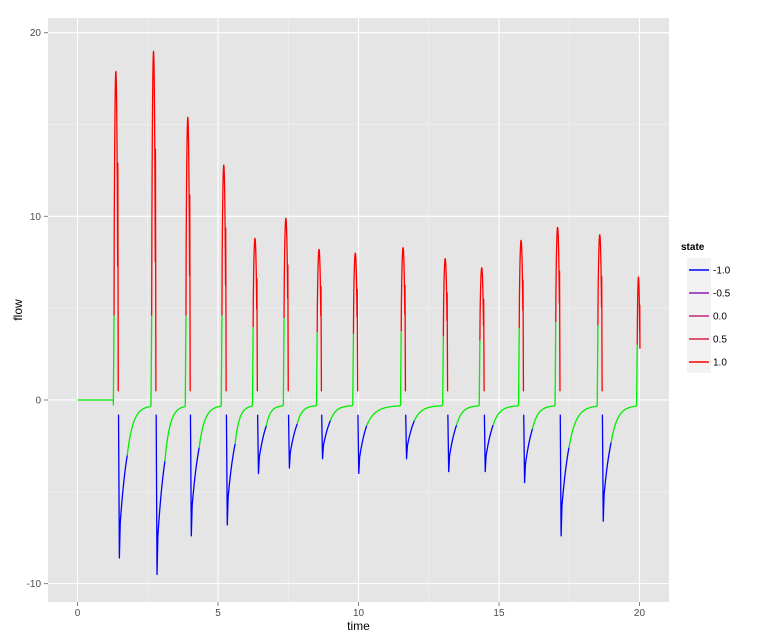 The image size is (765, 644). What do you see at coordinates (218, 613) in the screenshot?
I see `x-tick-label: 5` at bounding box center [218, 613].